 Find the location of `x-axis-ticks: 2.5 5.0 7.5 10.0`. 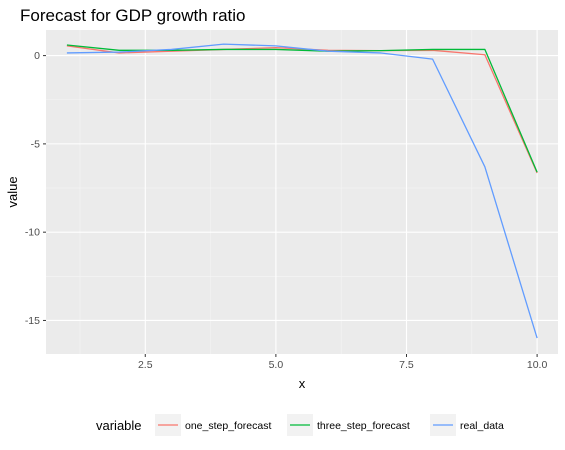

x-axis-ticks: 2.5 5.0 7.5 10.0 is located at coordinates (343, 362).